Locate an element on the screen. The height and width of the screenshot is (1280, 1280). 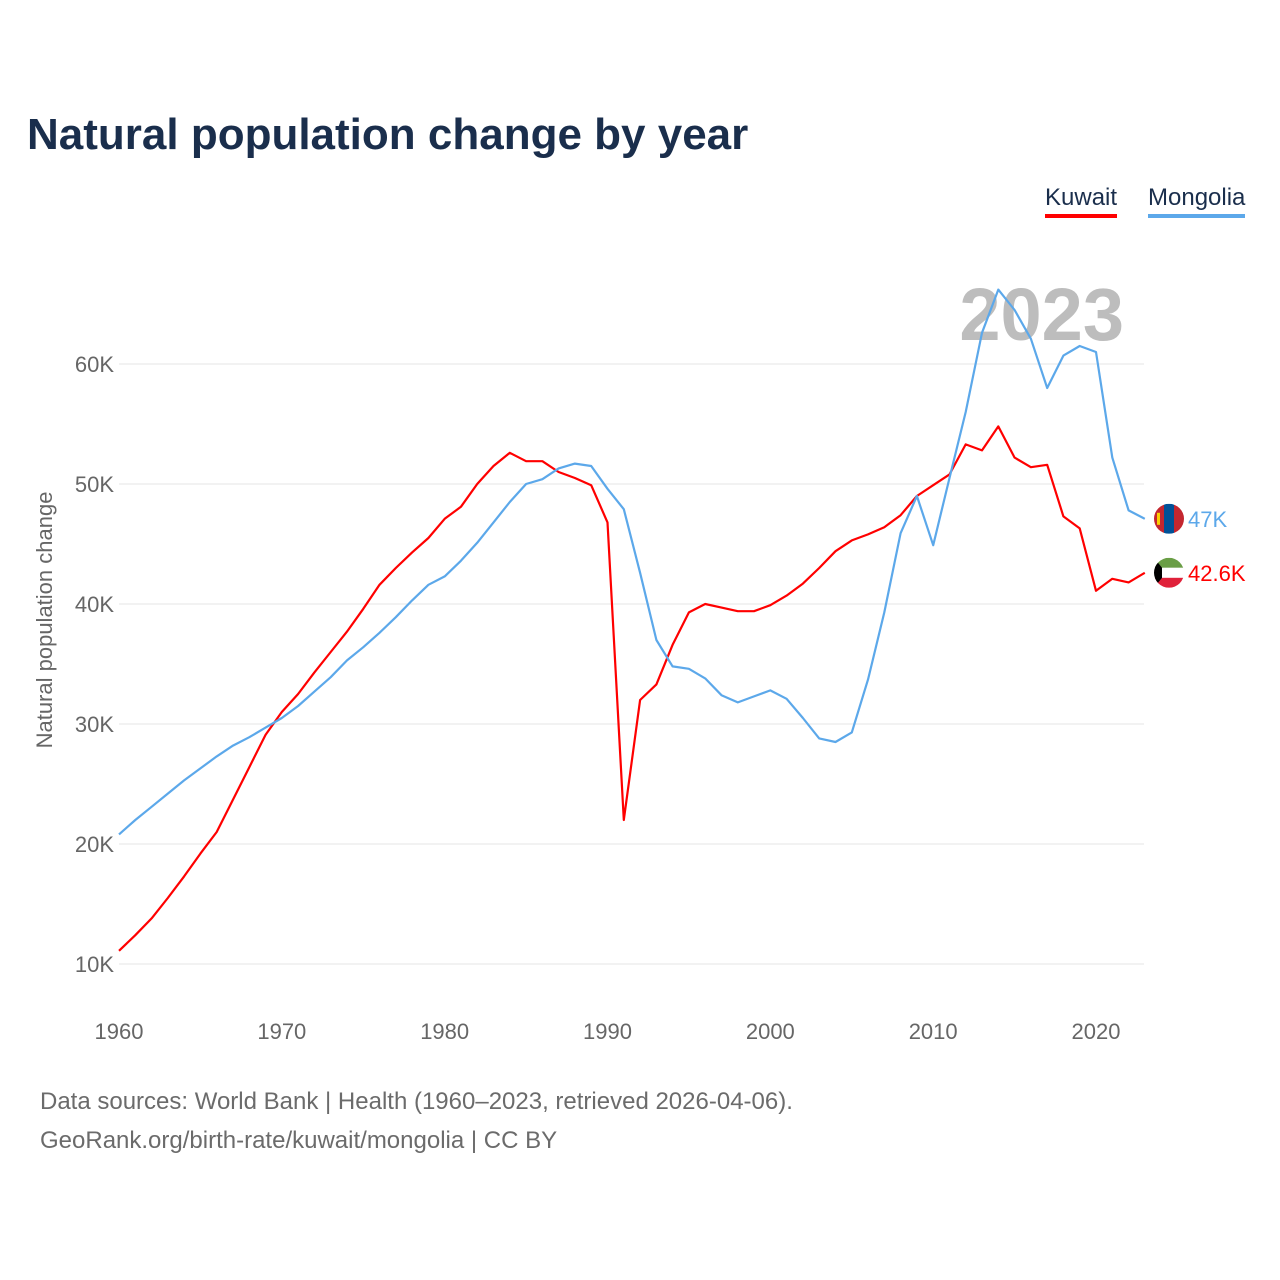
end-value-label: 42.6K is located at coordinates (1217, 573).